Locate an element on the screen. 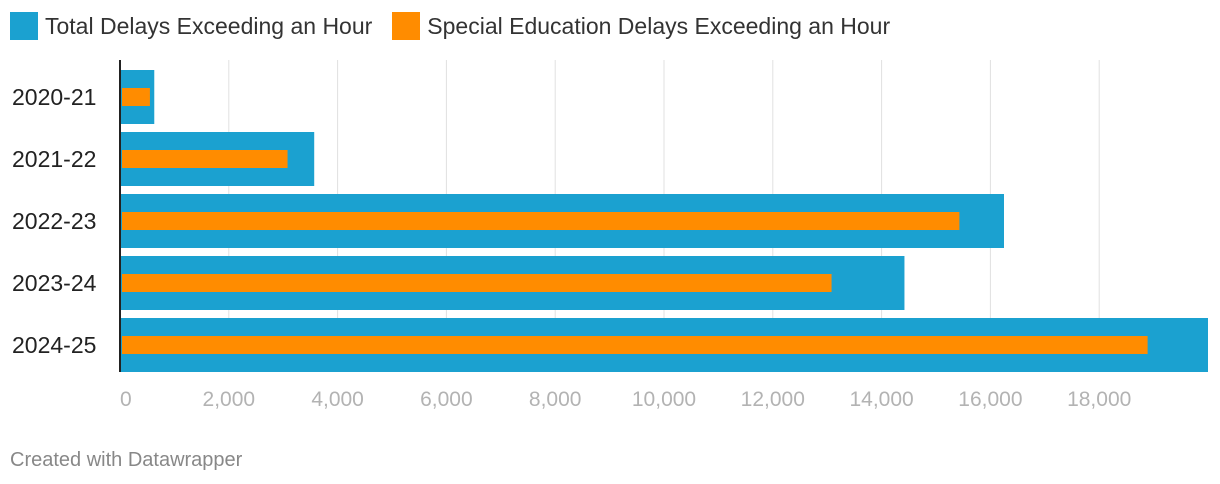  x-tick-label: 16,000 is located at coordinates (990, 399).